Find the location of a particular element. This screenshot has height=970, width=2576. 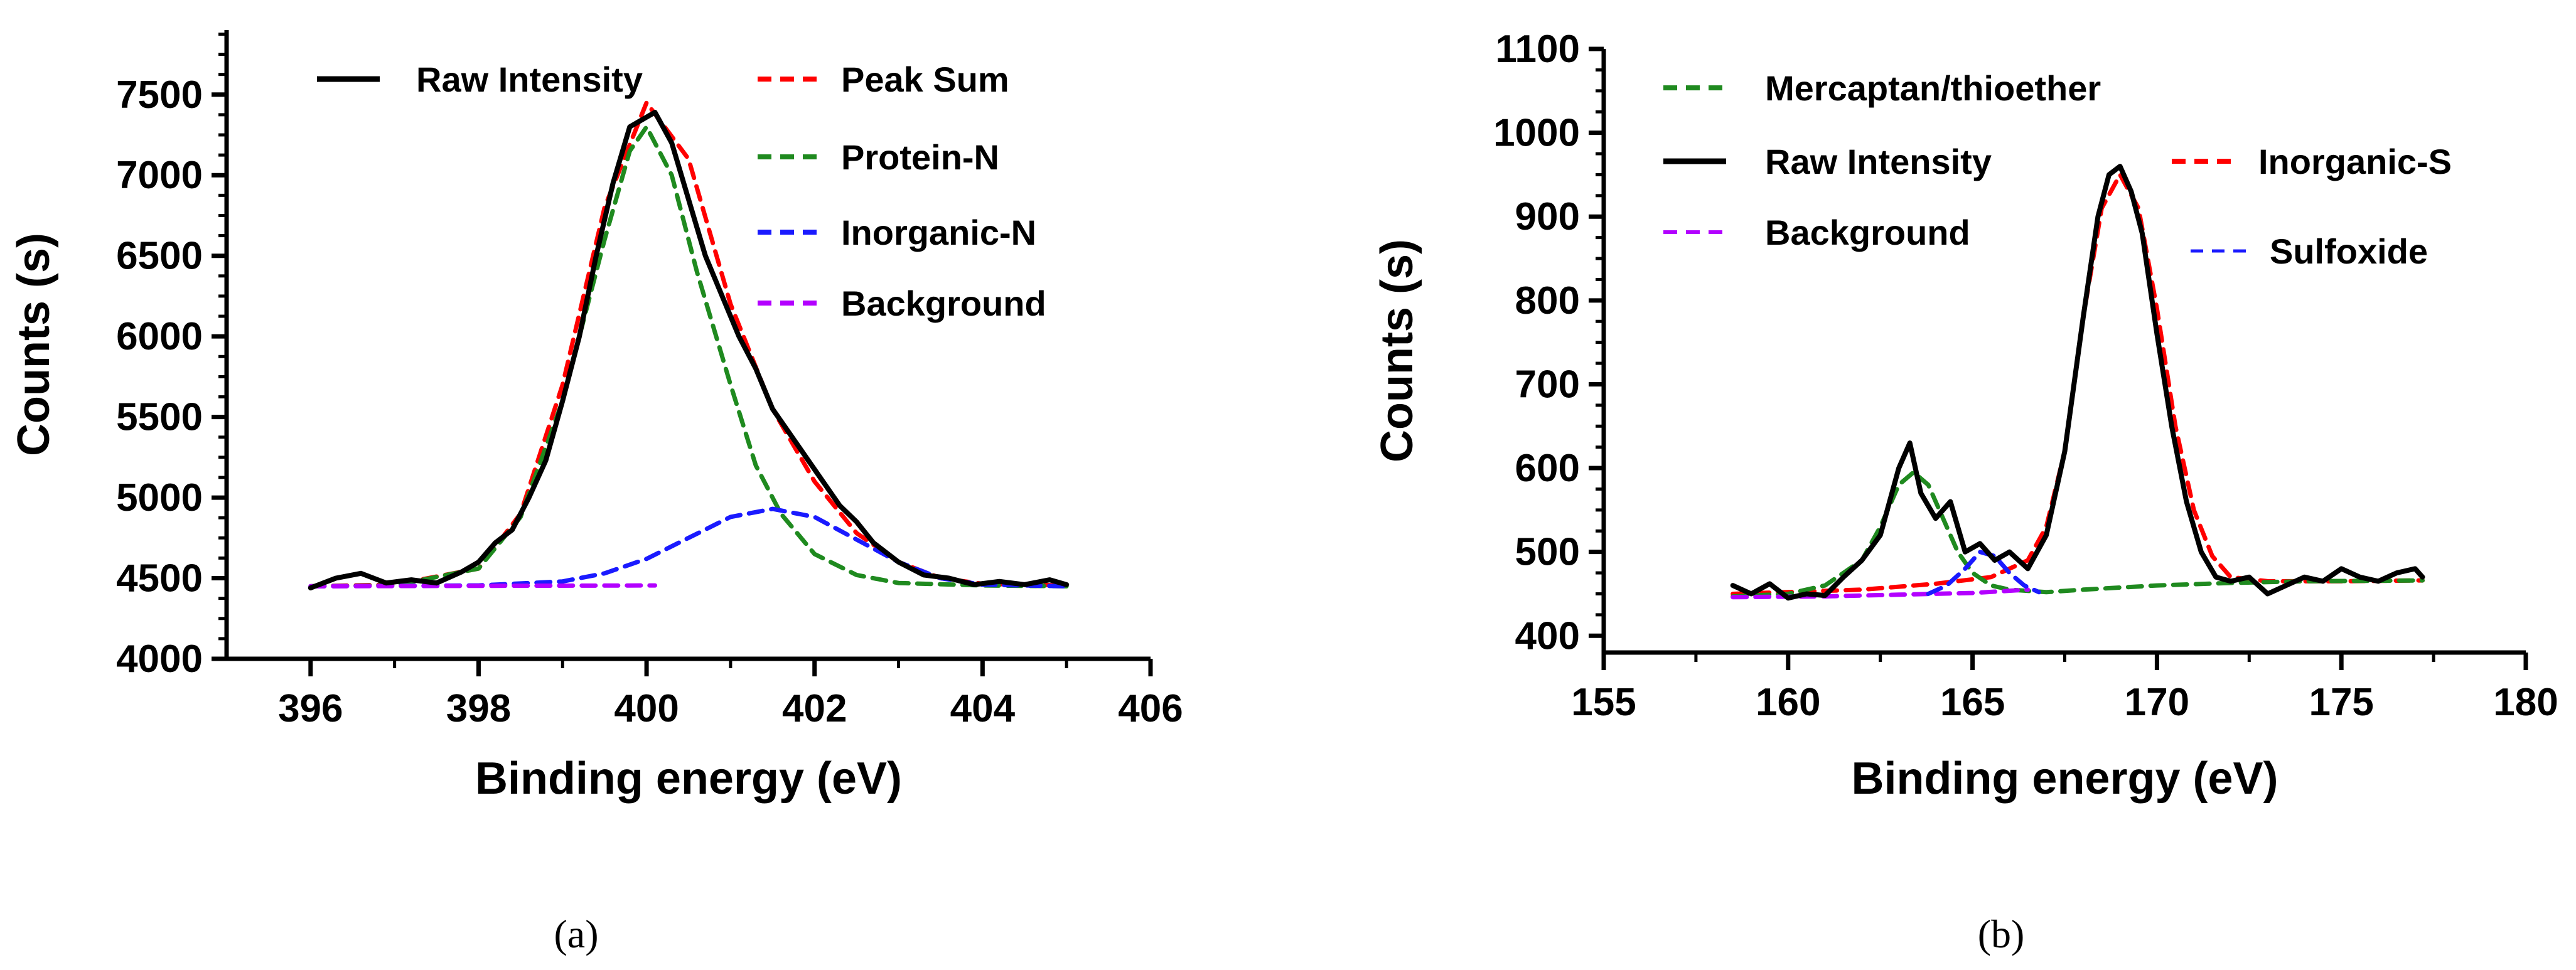

y-tick-label-a: 6500 is located at coordinates (159, 257).